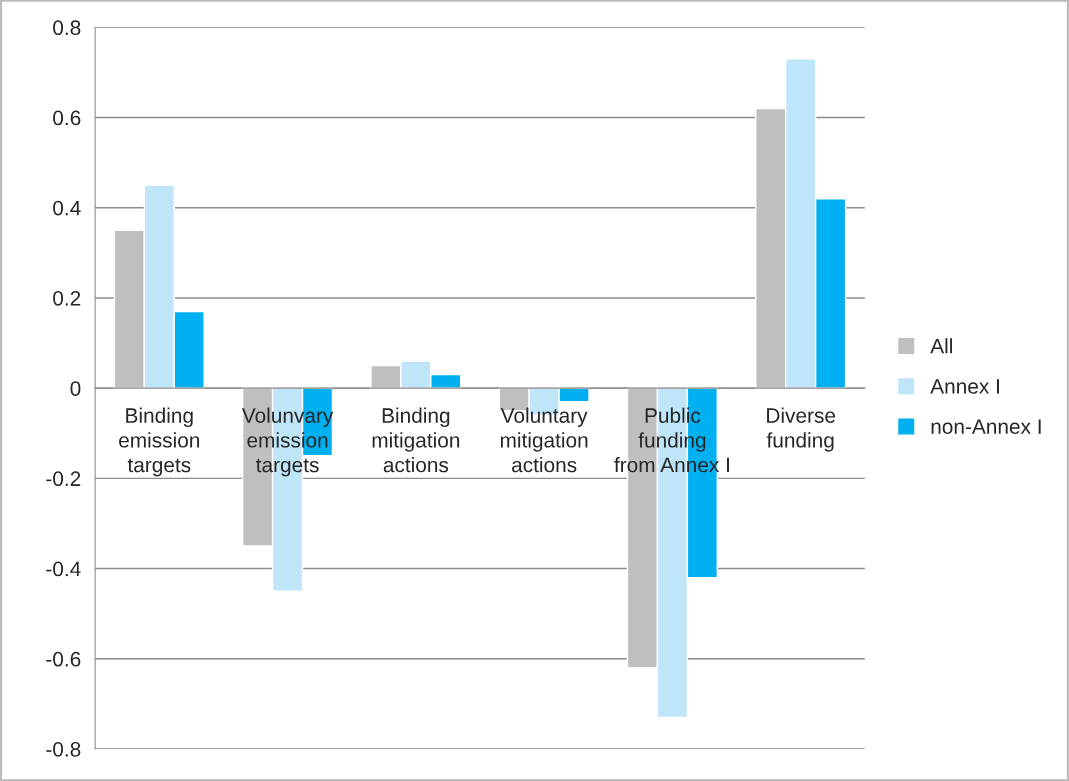 This screenshot has height=781, width=1069. Describe the element at coordinates (964, 386) in the screenshot. I see `legend-label: Annex I` at that location.